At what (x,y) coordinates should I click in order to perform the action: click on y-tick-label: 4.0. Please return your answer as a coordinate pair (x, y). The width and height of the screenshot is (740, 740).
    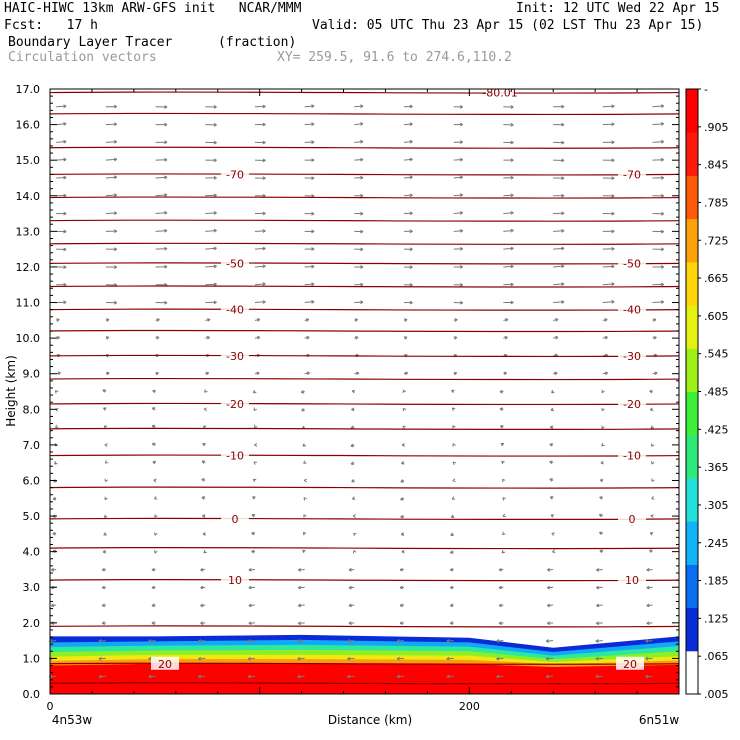
    Looking at the image, I should click on (32, 552).